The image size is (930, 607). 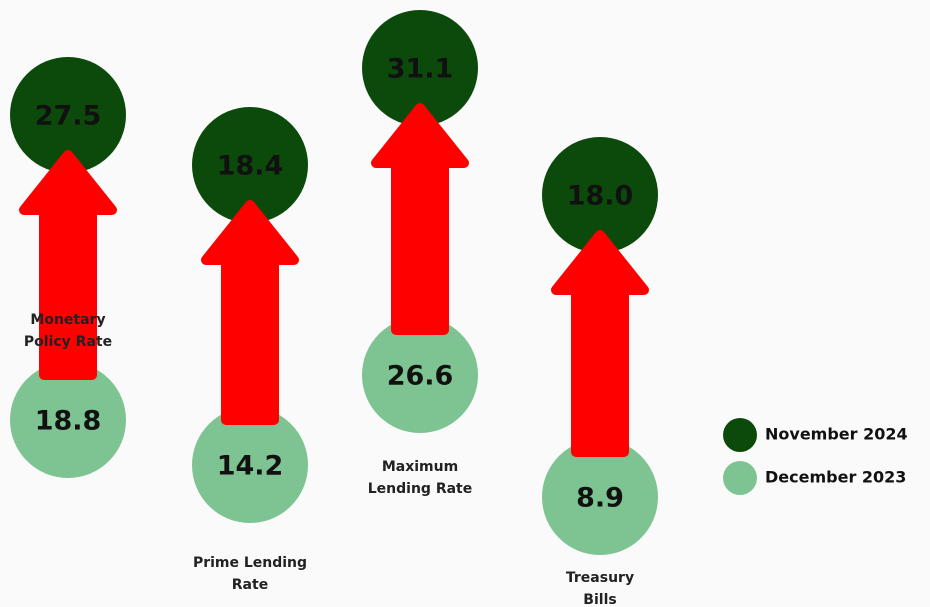 I want to click on legend-label: November 2024, so click(x=836, y=434).